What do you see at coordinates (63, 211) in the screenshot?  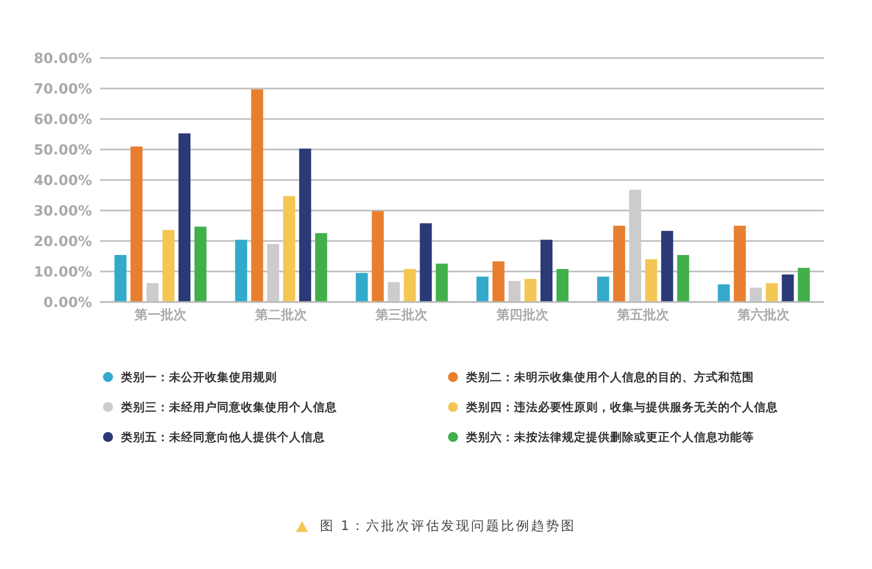 I see `y-tick-label: 30.00%` at bounding box center [63, 211].